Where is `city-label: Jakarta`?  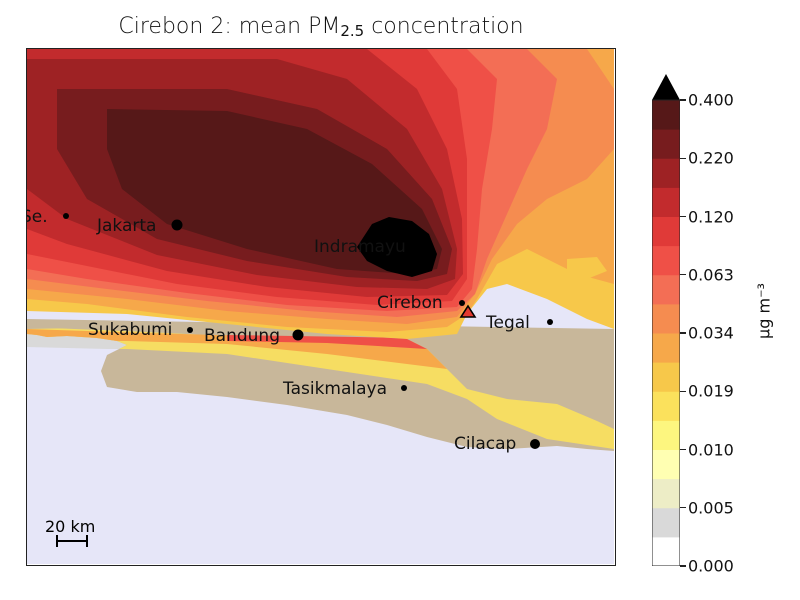 city-label: Jakarta is located at coordinates (126, 226).